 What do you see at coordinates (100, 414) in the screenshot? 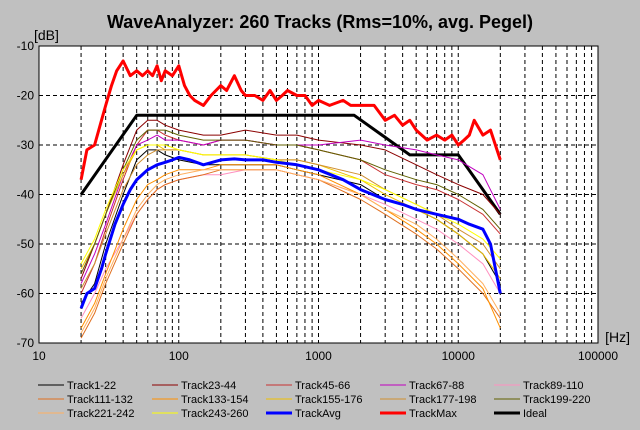
I see `legend-label: Track221-242` at bounding box center [100, 414].